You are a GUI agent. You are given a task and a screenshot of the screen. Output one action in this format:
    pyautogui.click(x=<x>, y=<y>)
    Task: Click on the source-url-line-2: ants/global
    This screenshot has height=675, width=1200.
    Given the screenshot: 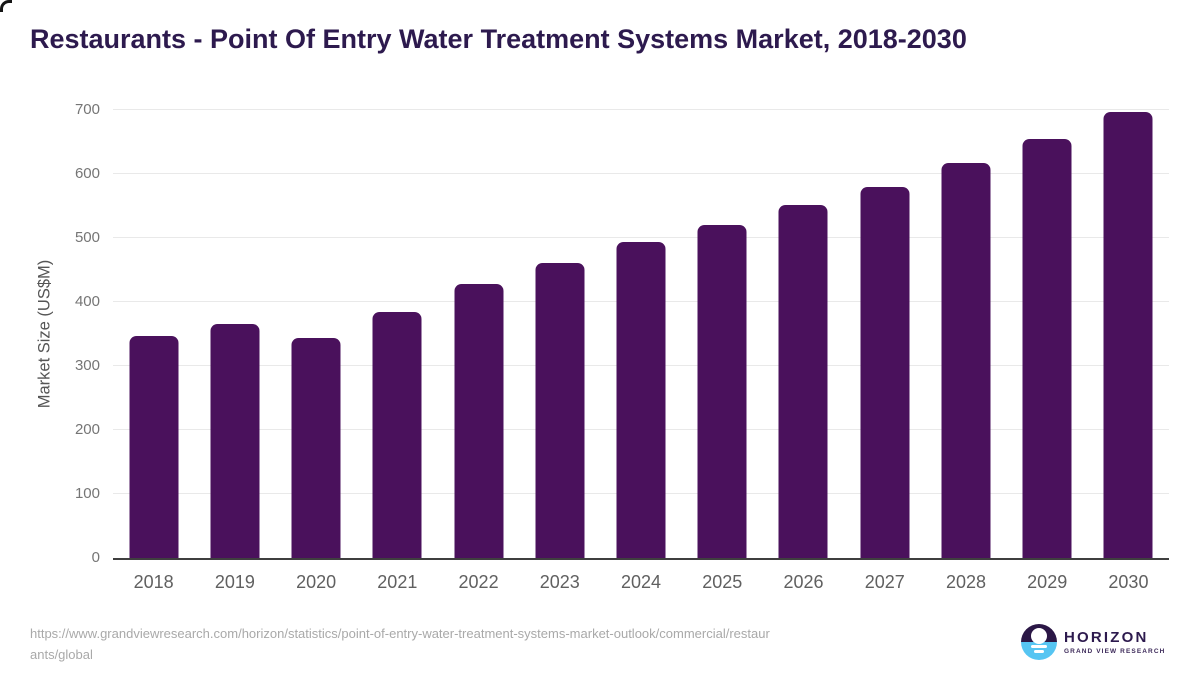 What is the action you would take?
    pyautogui.click(x=61, y=654)
    